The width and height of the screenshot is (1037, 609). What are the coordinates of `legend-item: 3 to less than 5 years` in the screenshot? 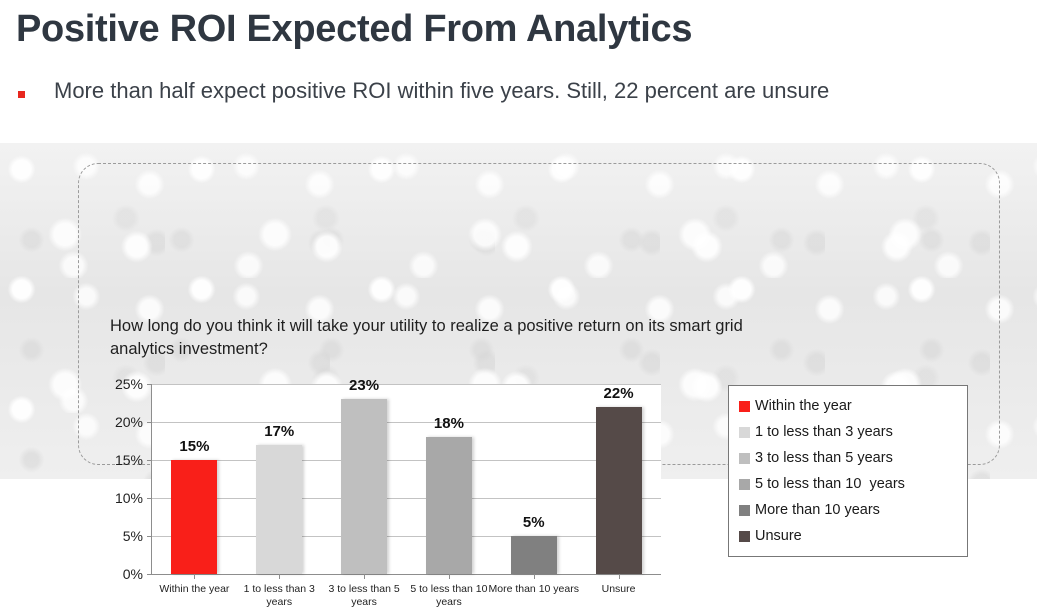 It's located at (853, 458).